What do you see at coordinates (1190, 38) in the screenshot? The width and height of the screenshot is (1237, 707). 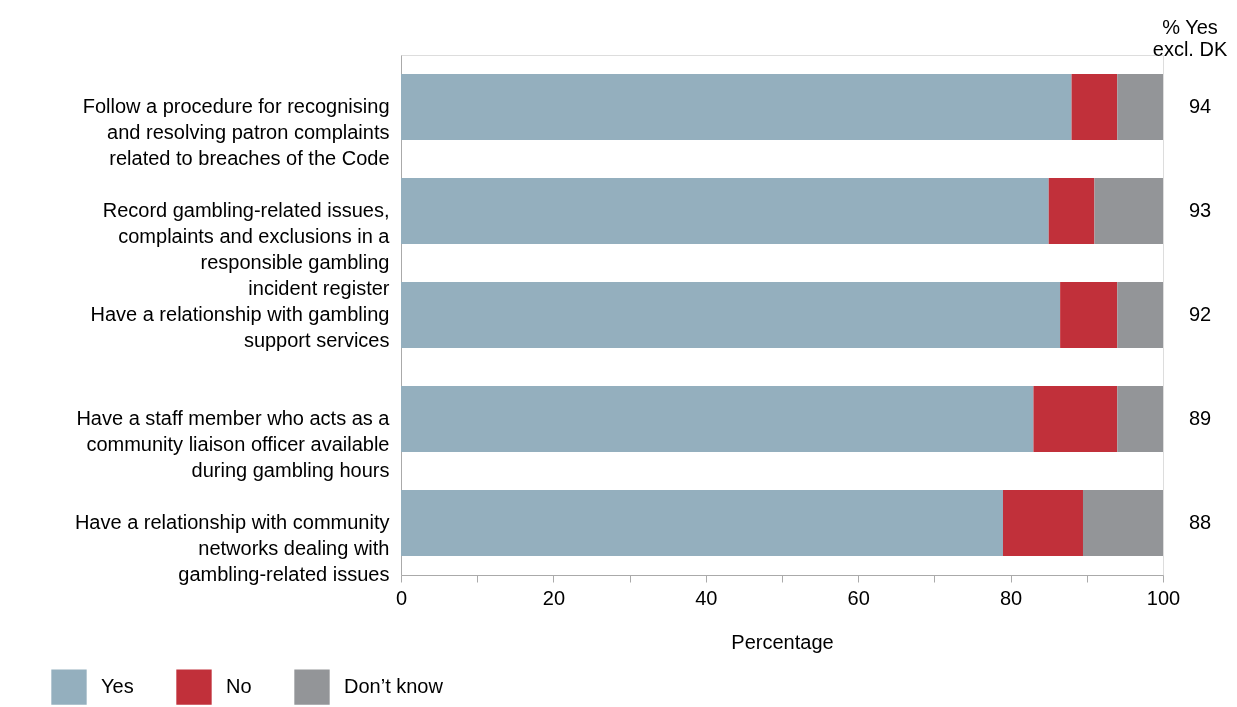 I see `annotation: % Yes excl. DK` at bounding box center [1190, 38].